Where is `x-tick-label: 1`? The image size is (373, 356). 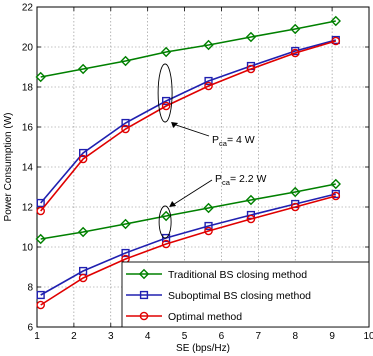
x-tick-label: 1 is located at coordinates (37, 336).